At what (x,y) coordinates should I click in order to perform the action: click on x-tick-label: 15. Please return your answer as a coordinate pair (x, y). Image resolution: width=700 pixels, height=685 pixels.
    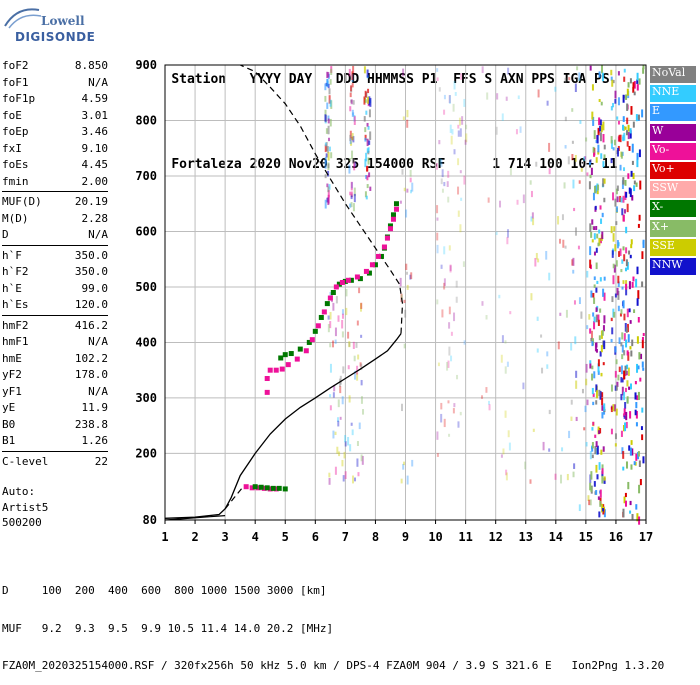
    Looking at the image, I should click on (586, 537).